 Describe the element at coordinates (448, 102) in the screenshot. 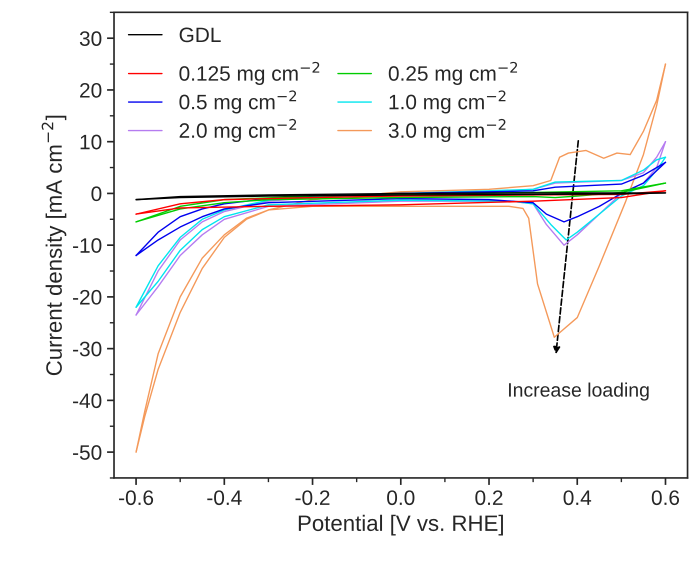

I see `legend-label: 1.0 mg cm$^{−2}$` at that location.